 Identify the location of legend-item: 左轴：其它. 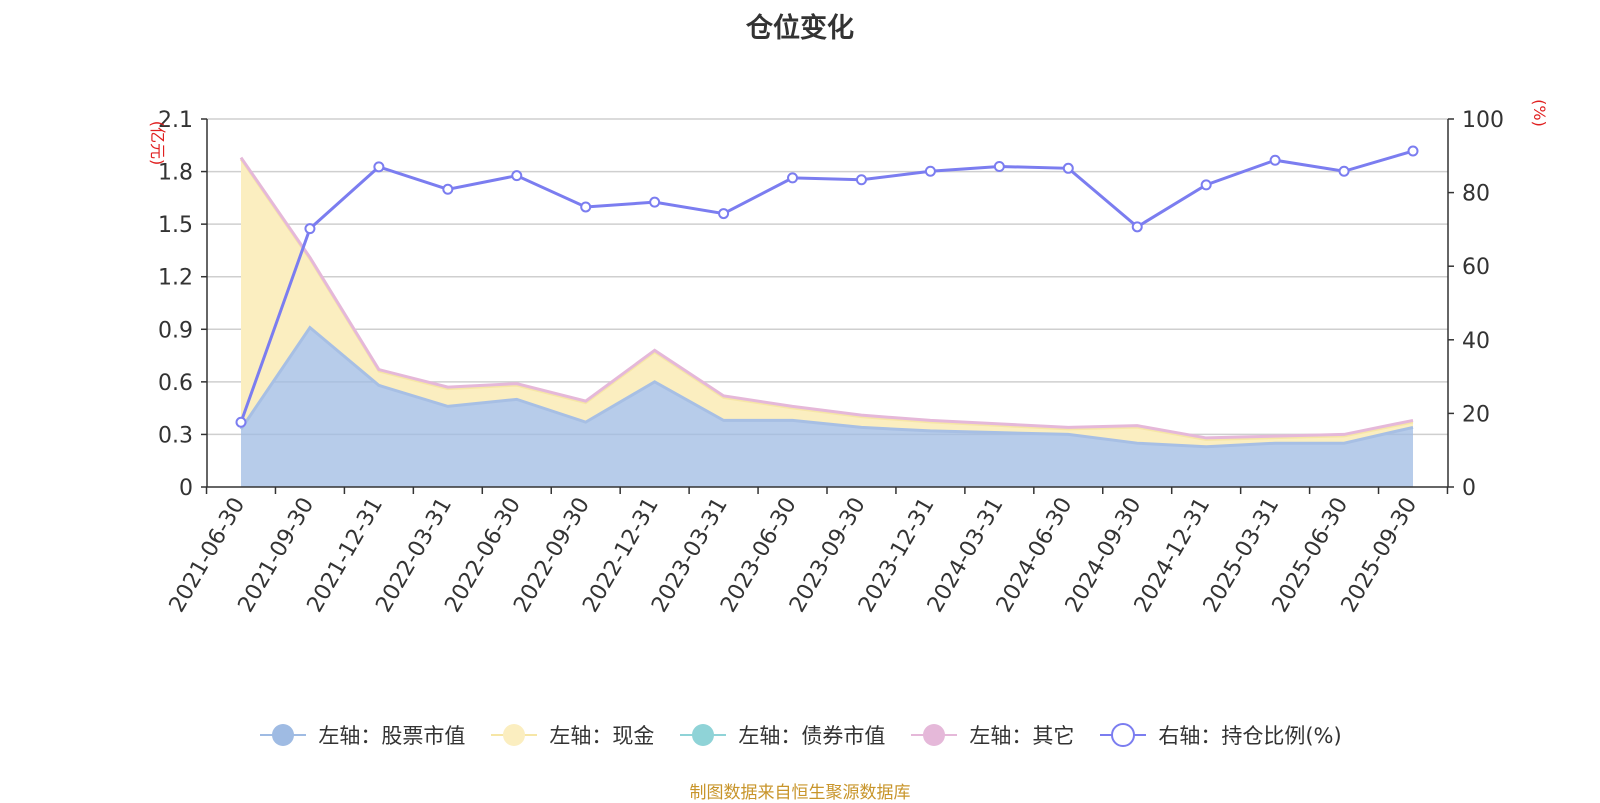
(991, 735).